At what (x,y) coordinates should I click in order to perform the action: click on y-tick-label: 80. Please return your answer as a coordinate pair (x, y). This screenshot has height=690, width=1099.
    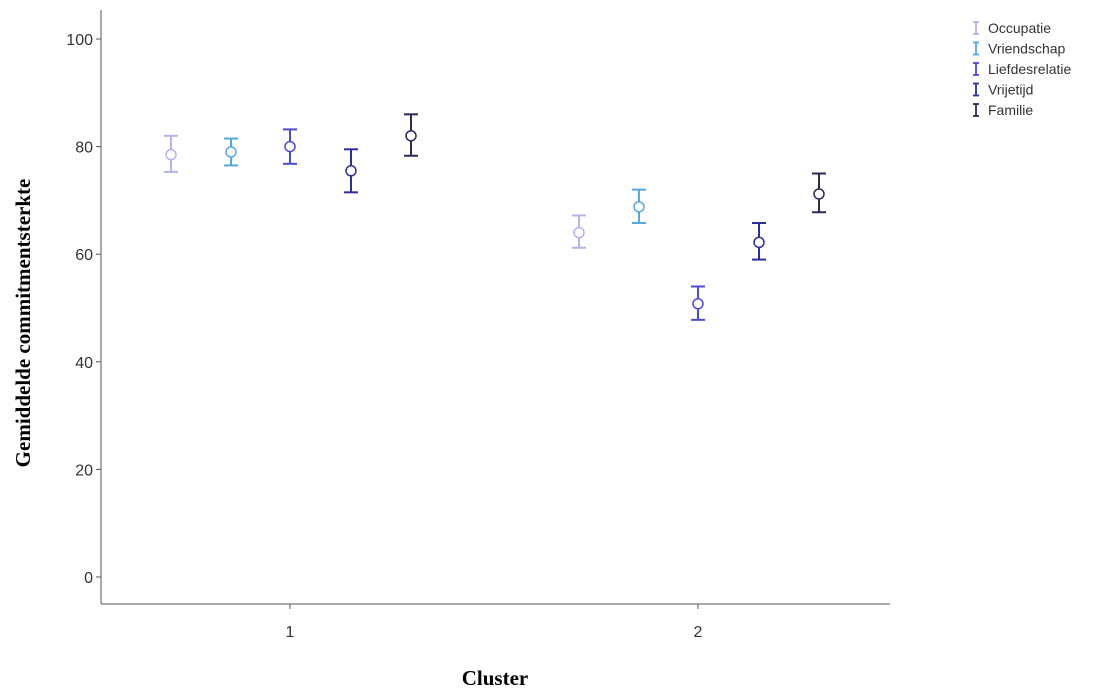
    Looking at the image, I should click on (84, 148).